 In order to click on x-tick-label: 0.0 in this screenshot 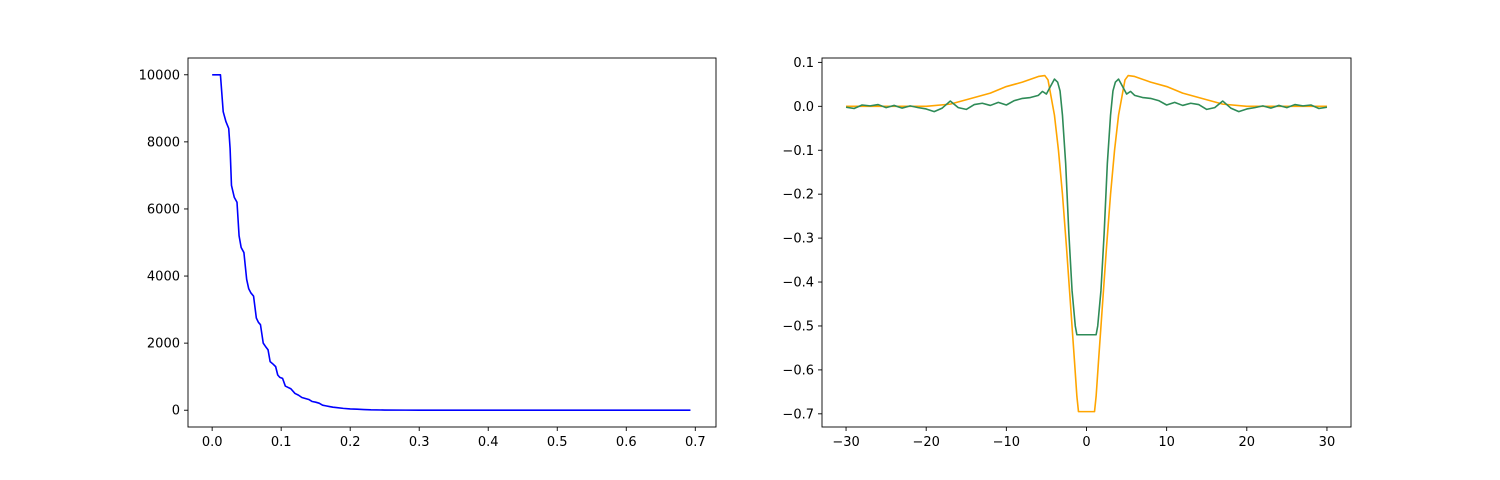, I will do `click(212, 442)`.